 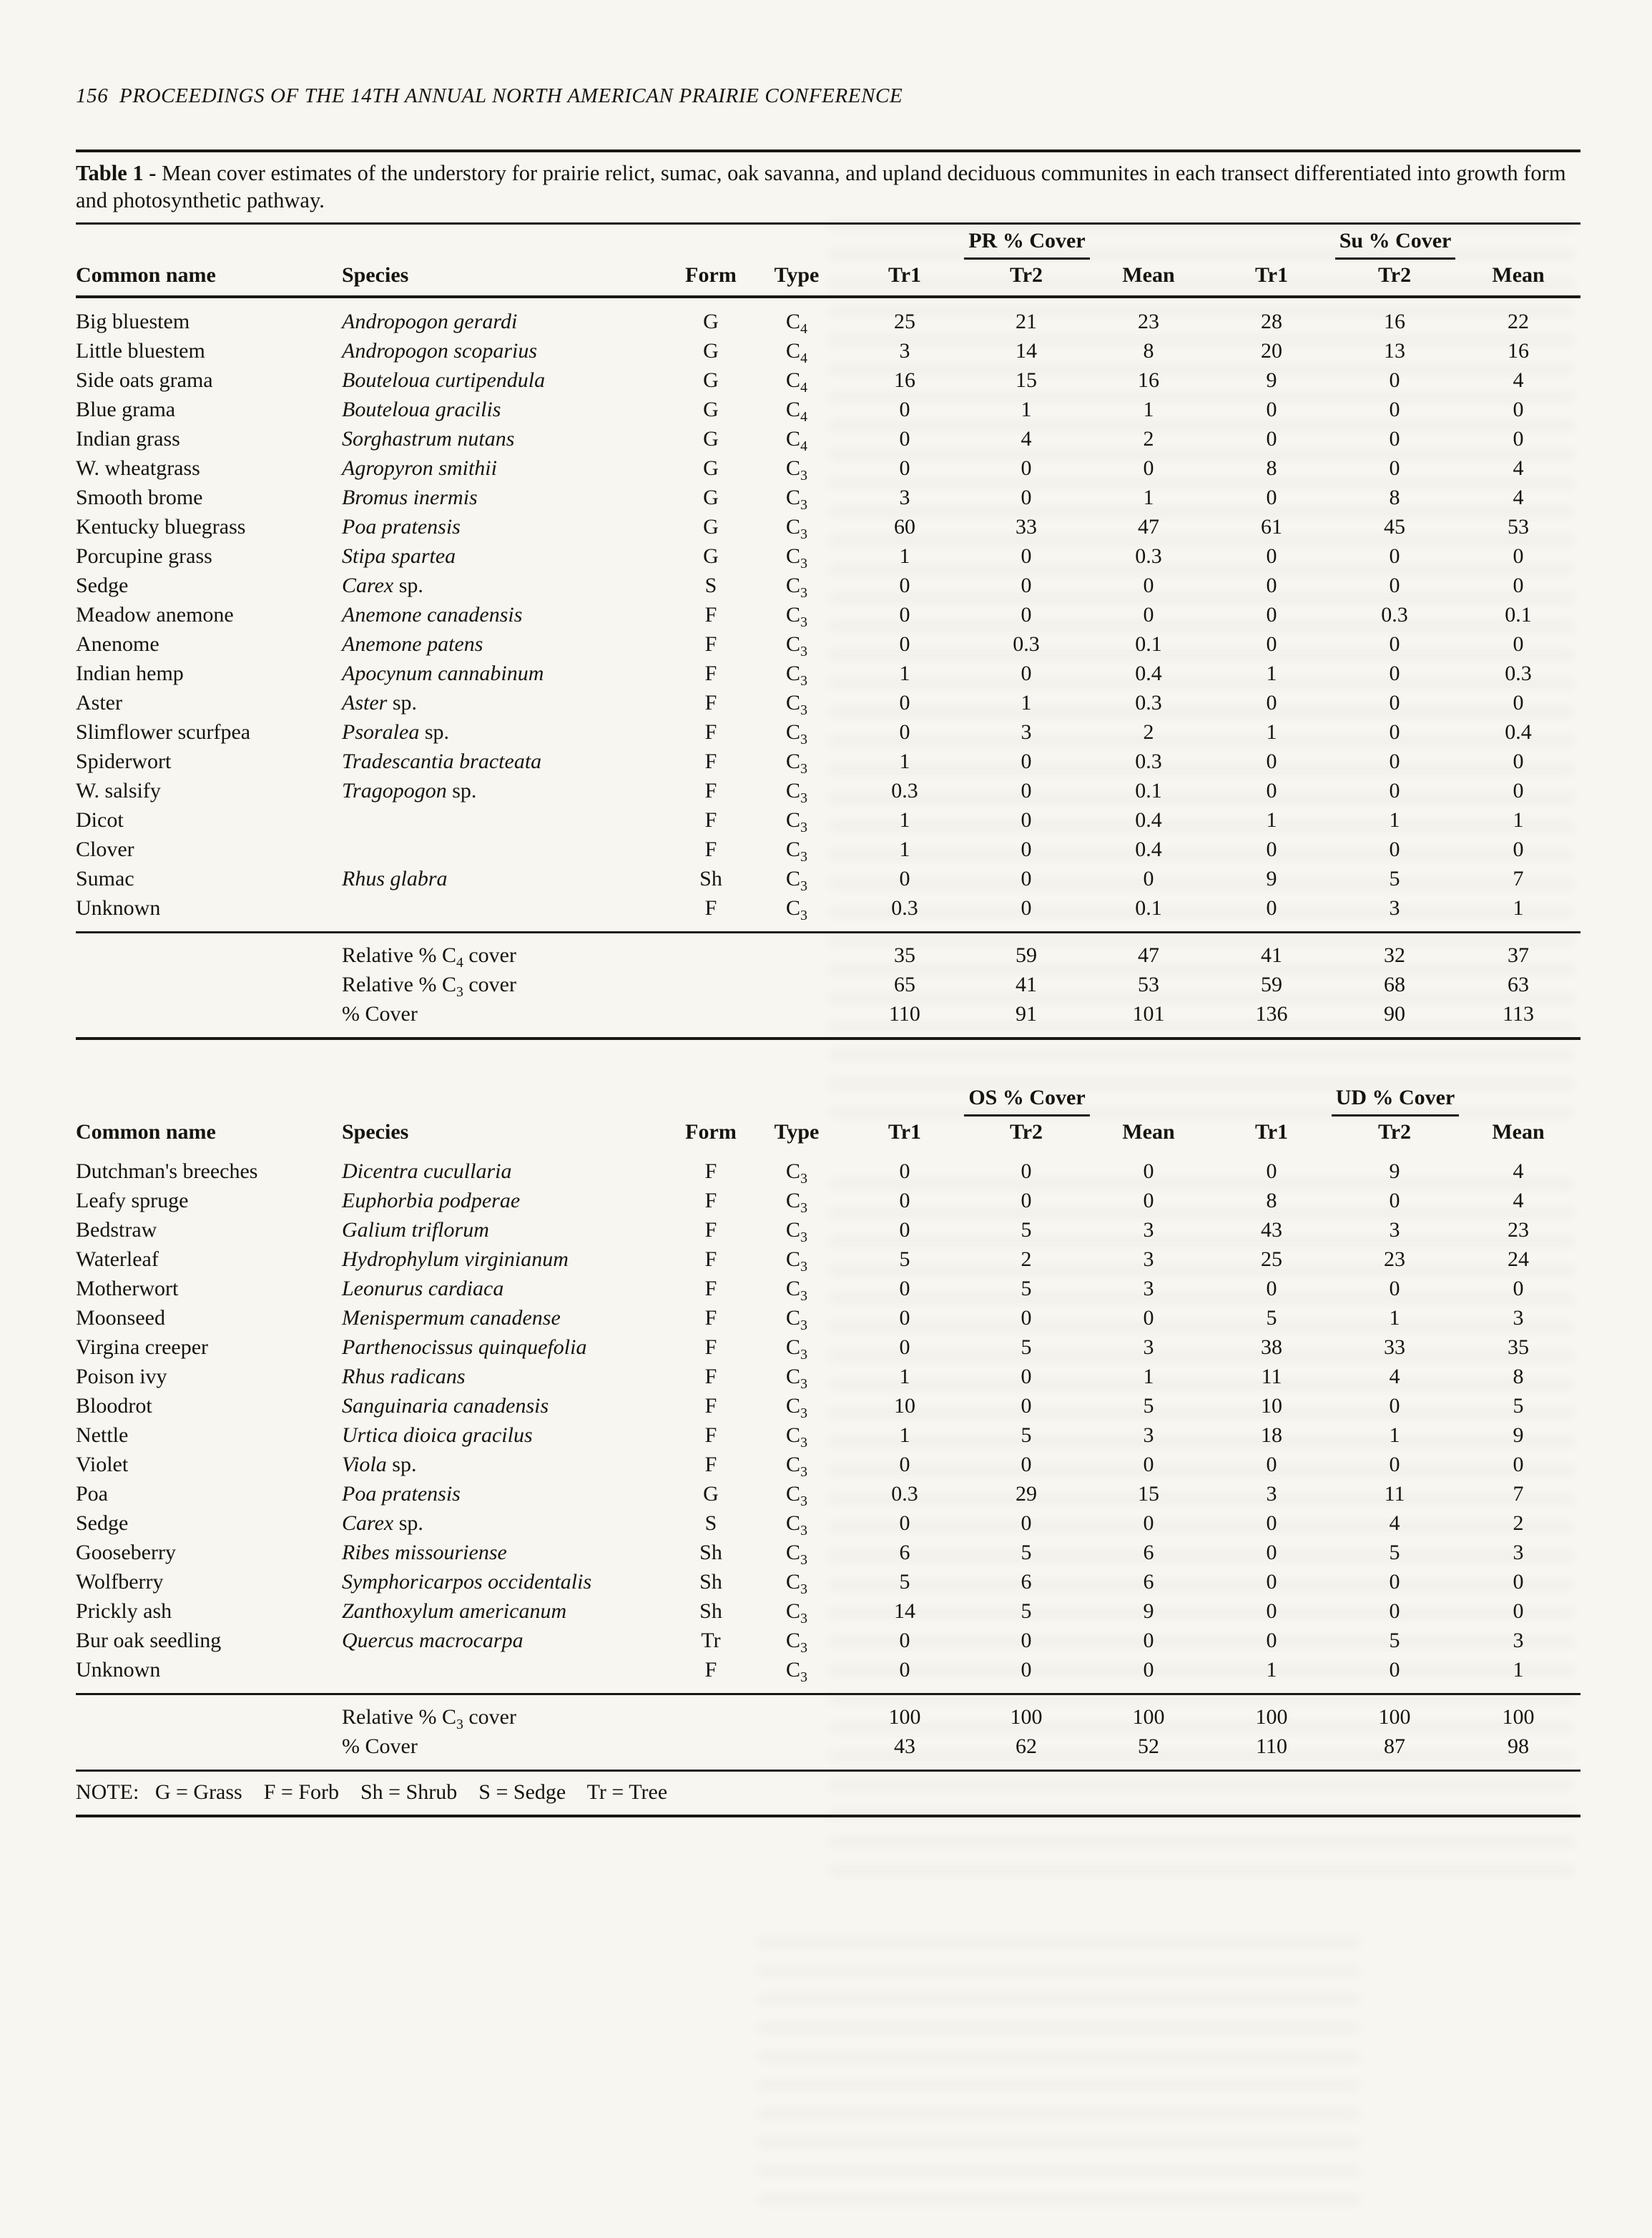 What do you see at coordinates (828, 1464) in the screenshot?
I see `species-row: Violet Viola sp. F C3 0 0 0 0 0 0` at bounding box center [828, 1464].